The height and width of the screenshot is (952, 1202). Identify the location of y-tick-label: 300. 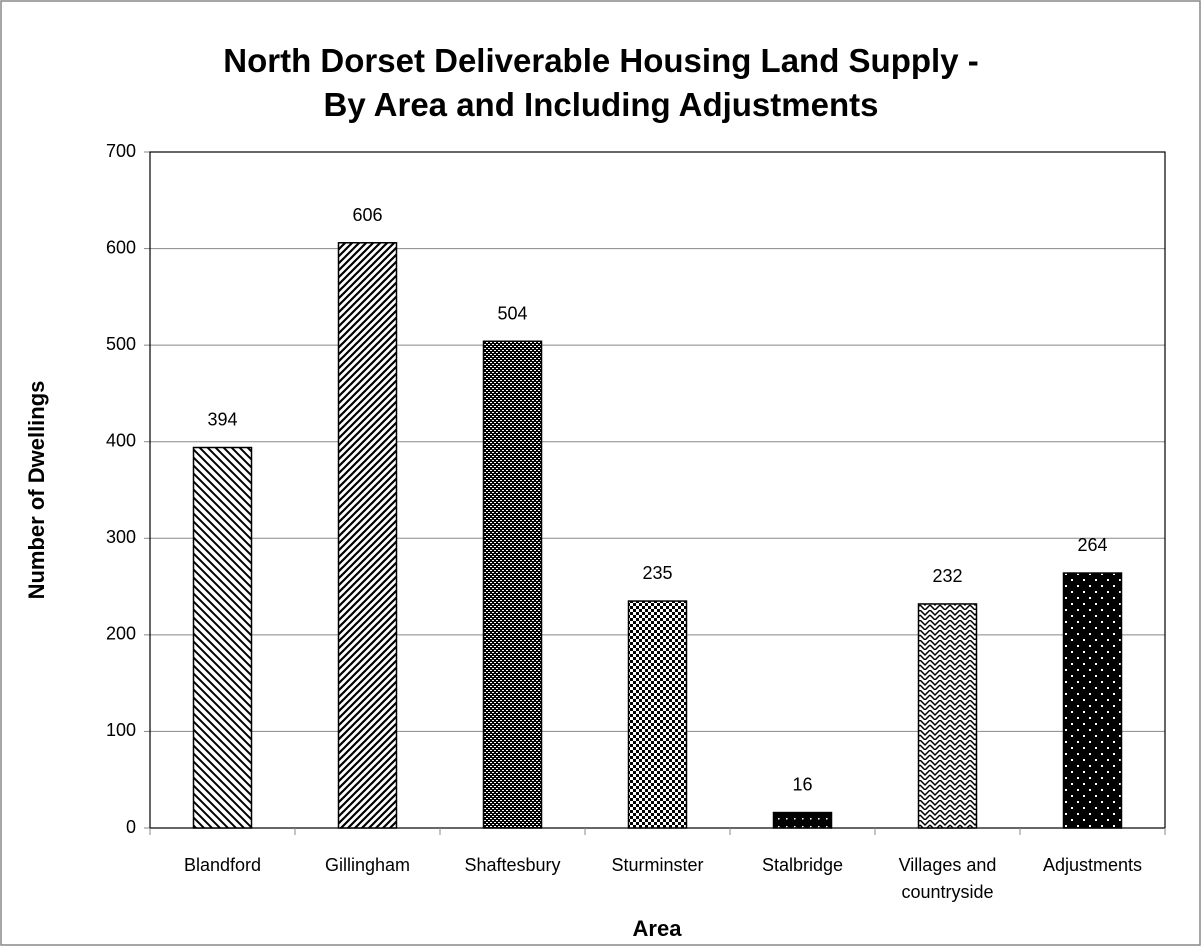
(121, 537).